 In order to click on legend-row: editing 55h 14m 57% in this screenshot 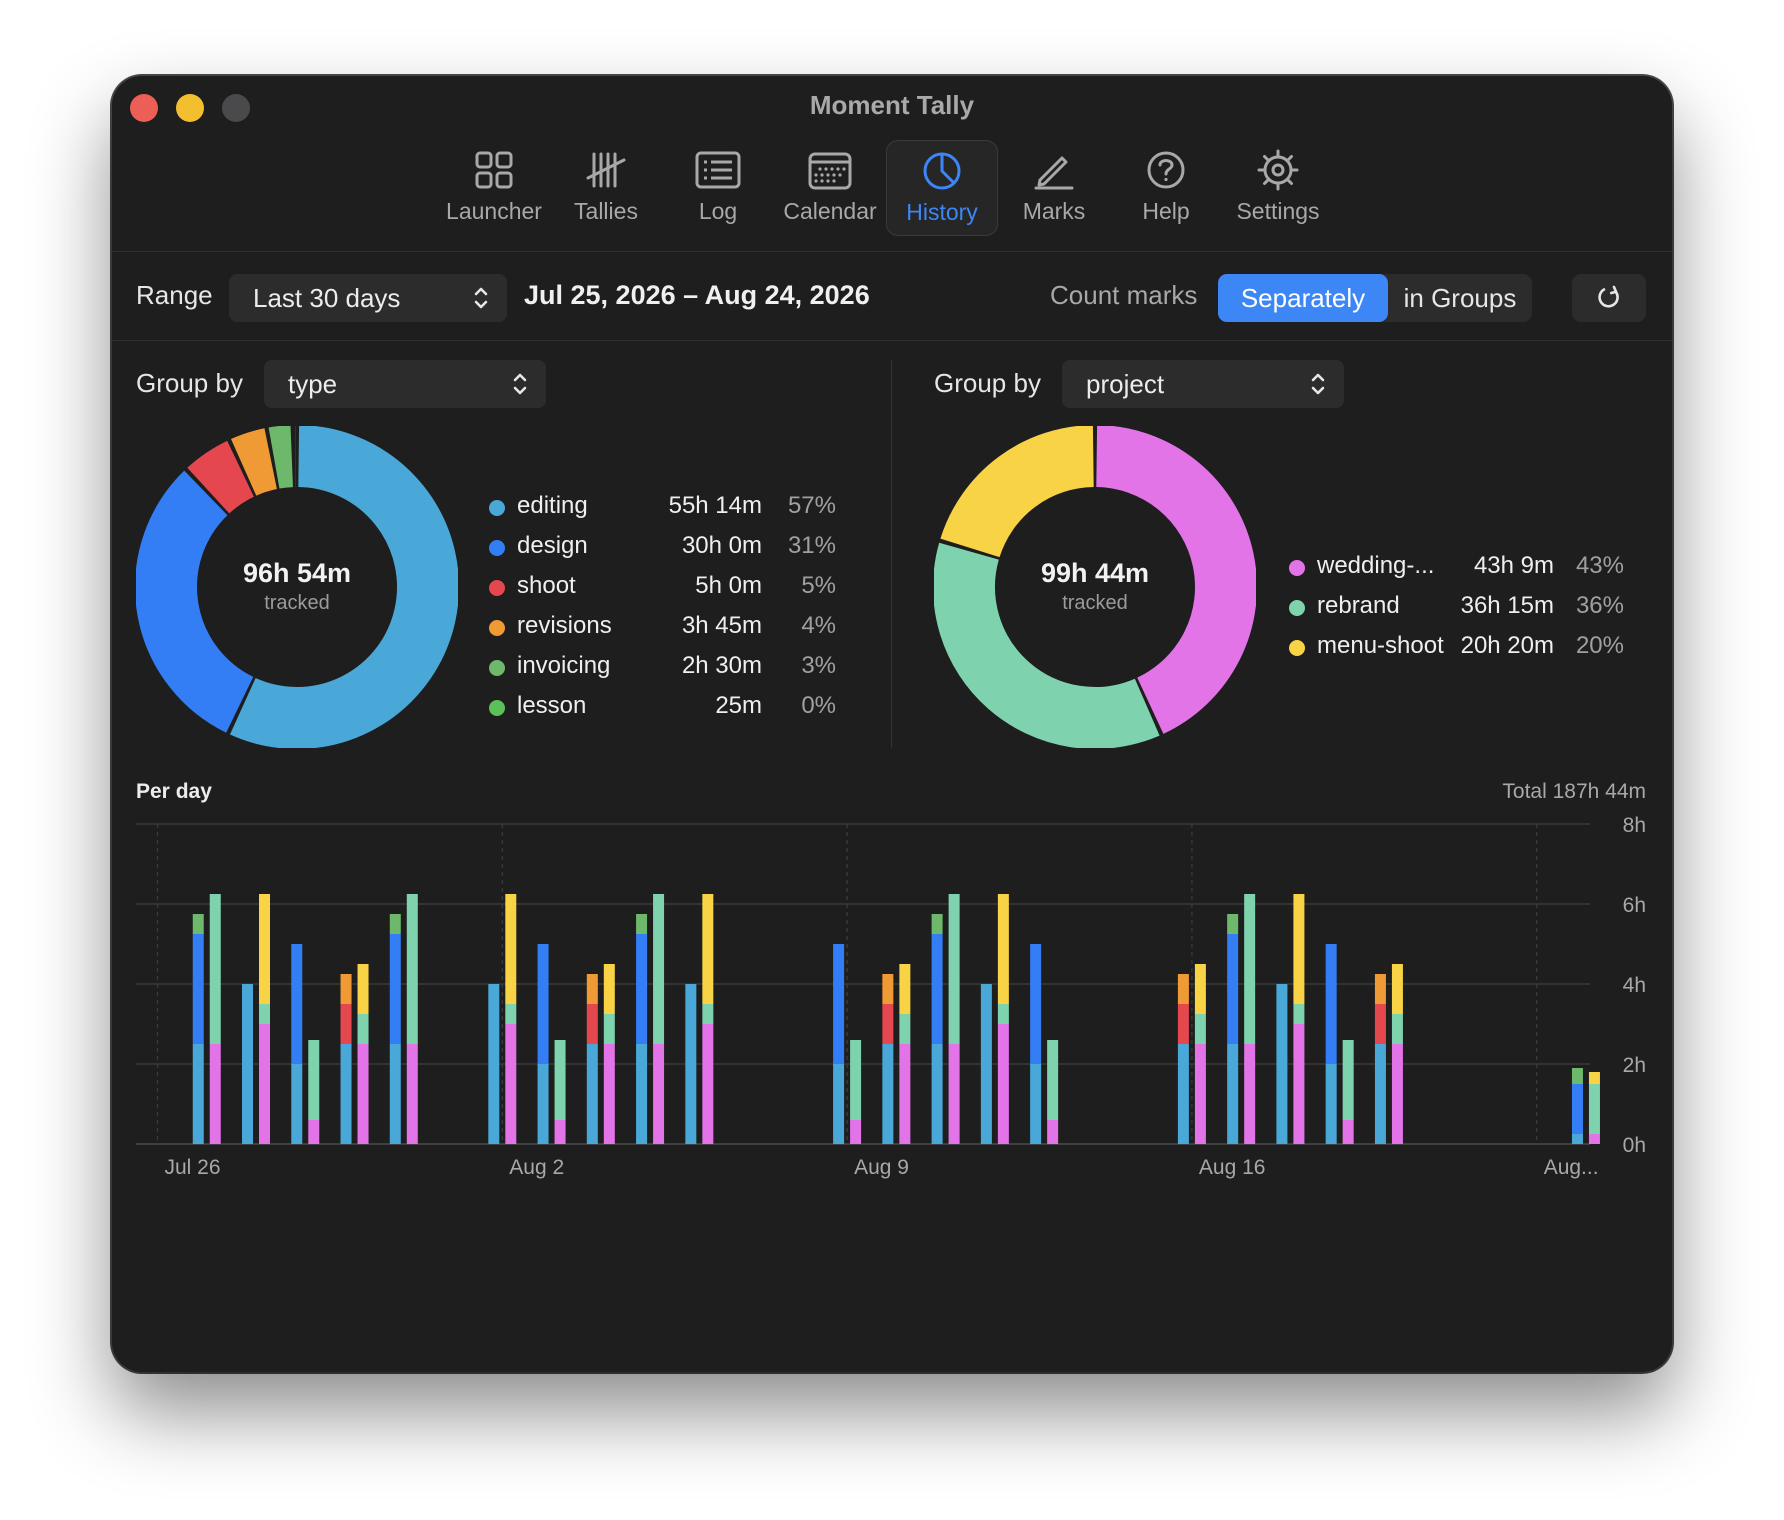, I will do `click(664, 506)`.